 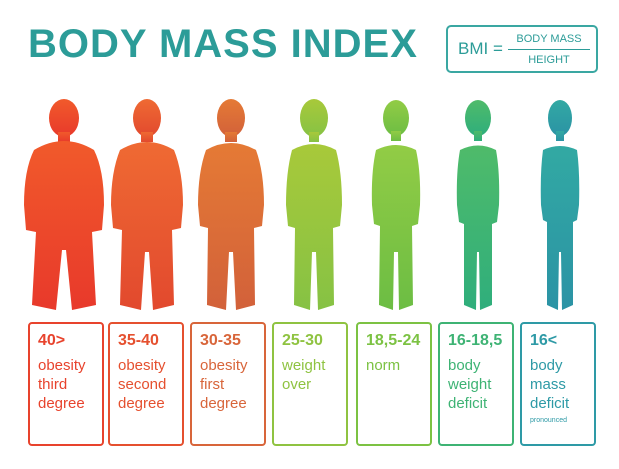 I want to click on category-box: 18,5-24 norm, so click(x=394, y=384).